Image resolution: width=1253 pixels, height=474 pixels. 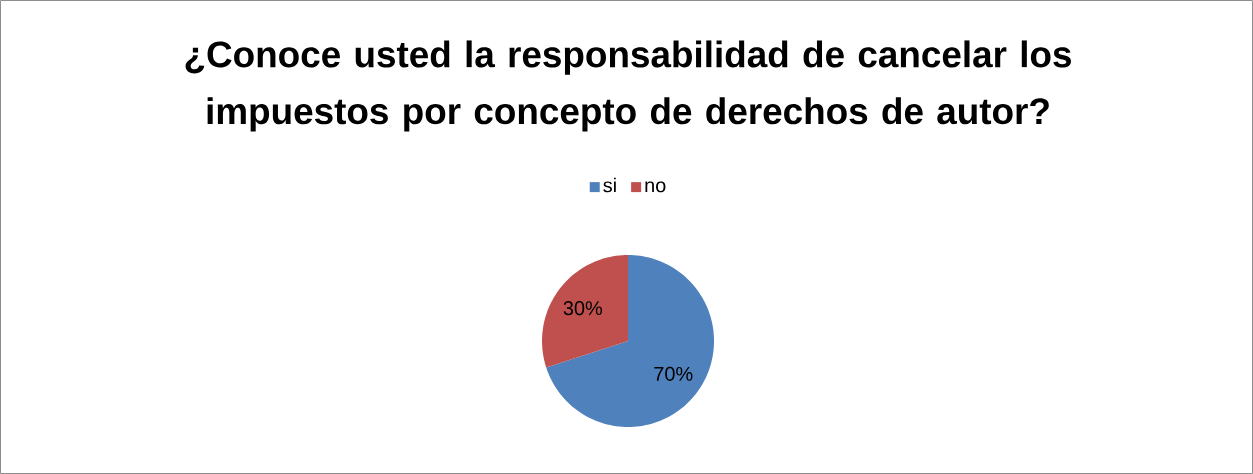 I want to click on legend-label: si, so click(x=609, y=185).